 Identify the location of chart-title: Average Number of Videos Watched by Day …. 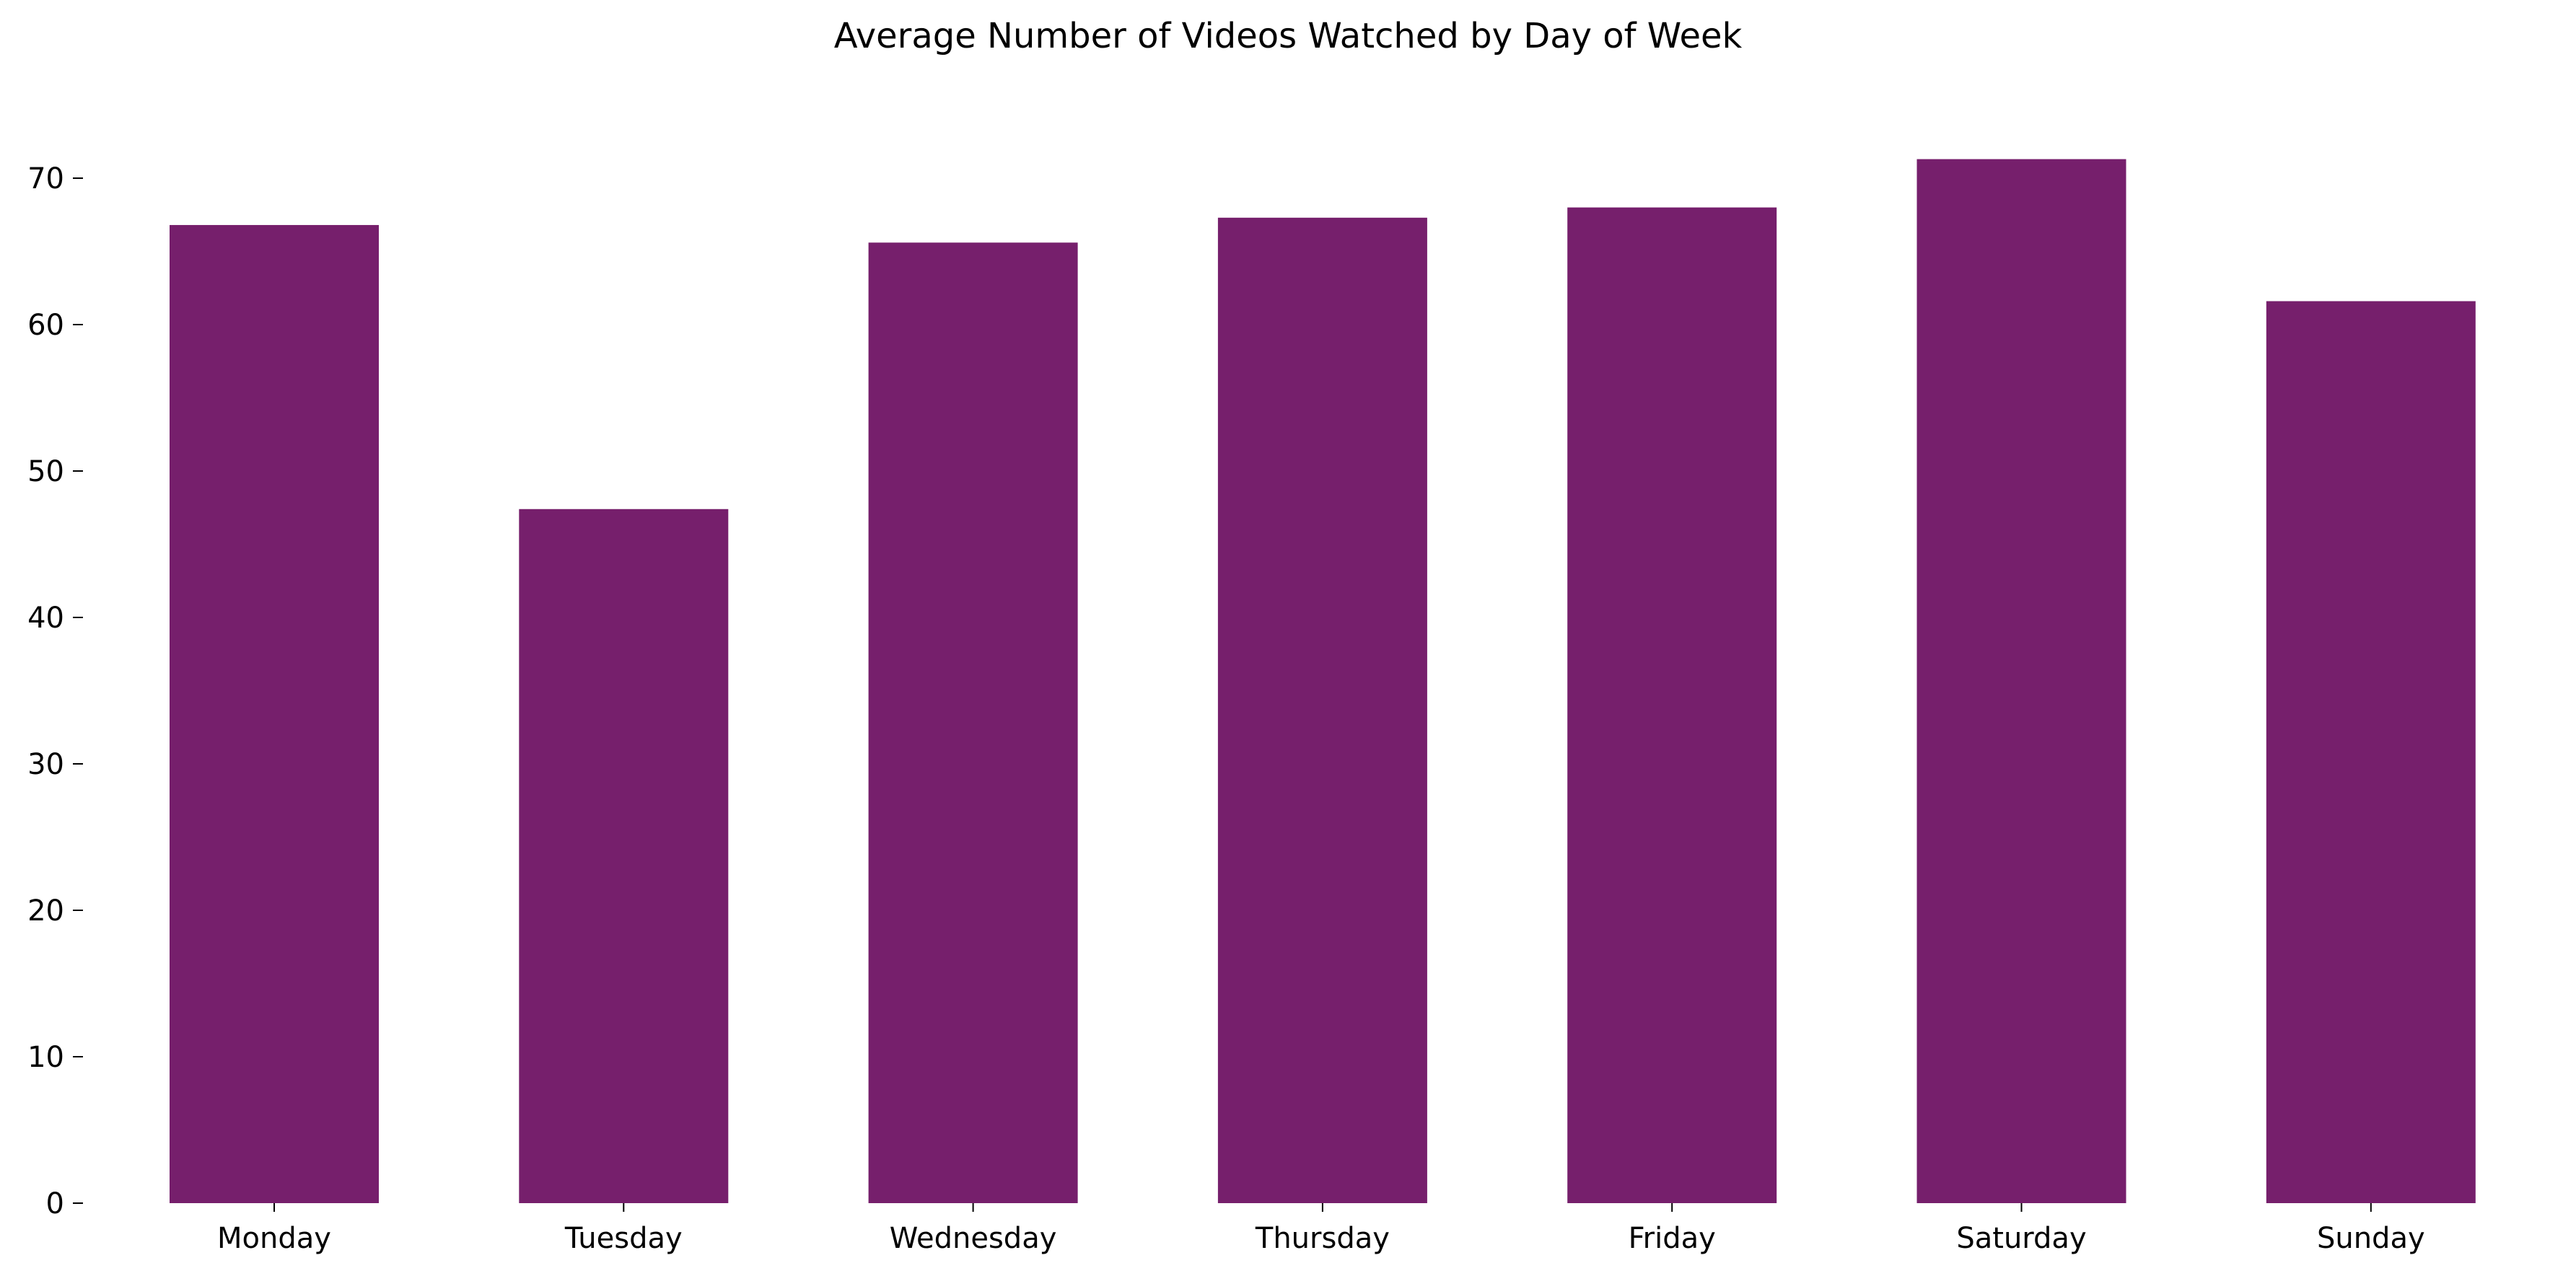
(1288, 36).